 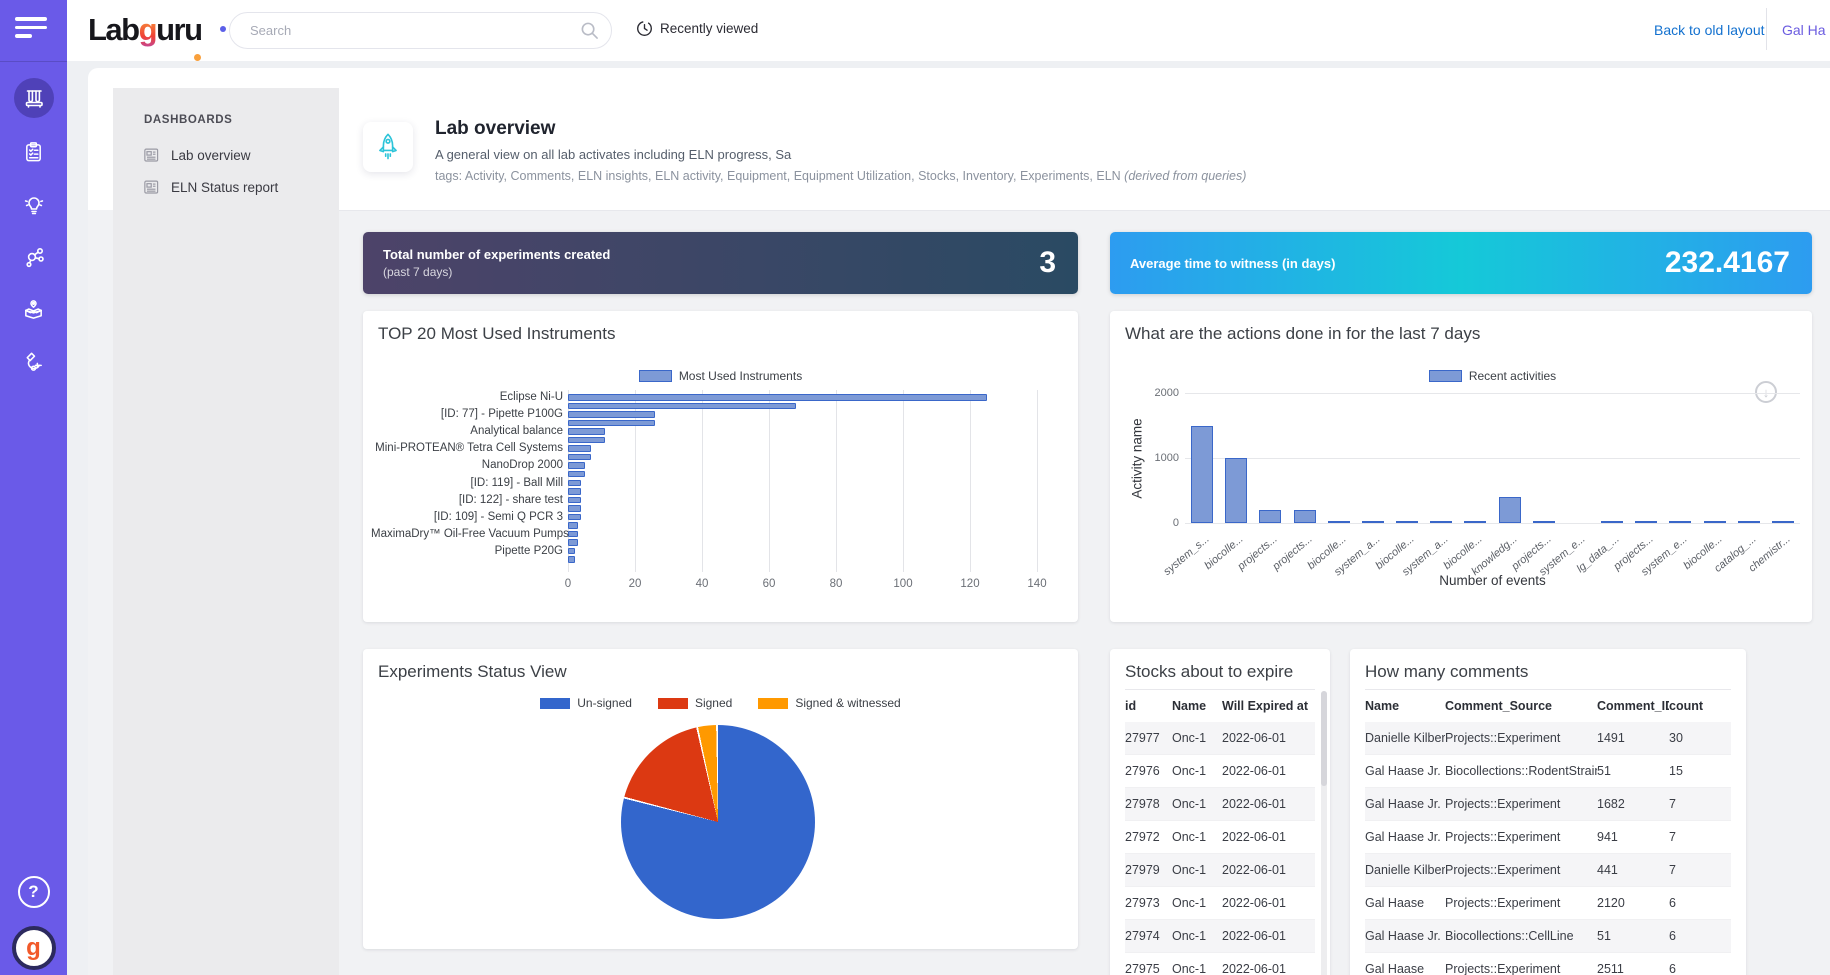 What do you see at coordinates (157, 36) in the screenshot?
I see `labguru-logo: Labguru` at bounding box center [157, 36].